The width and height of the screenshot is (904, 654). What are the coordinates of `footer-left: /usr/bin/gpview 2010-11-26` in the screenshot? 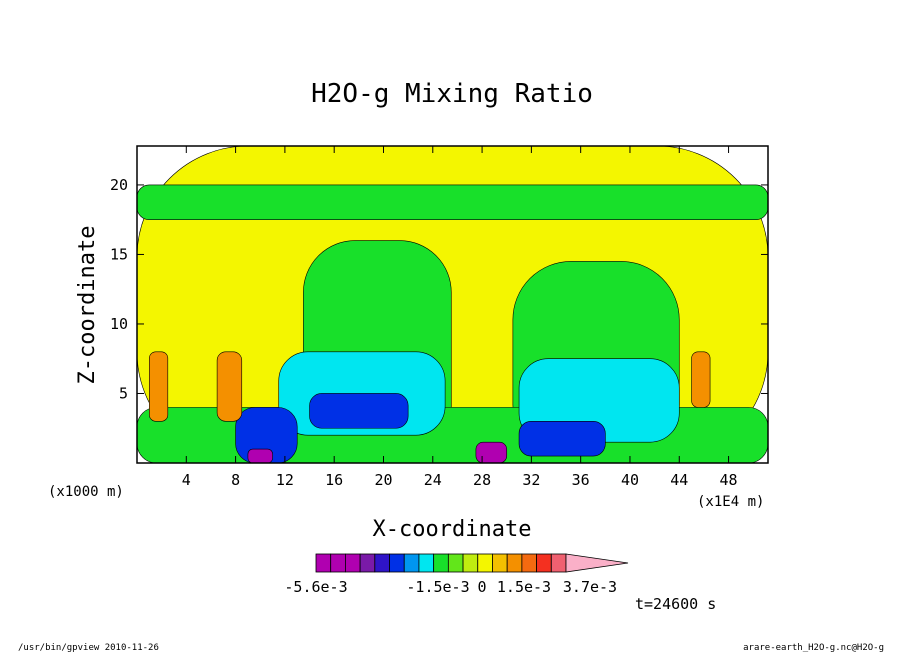 It's located at (88, 648).